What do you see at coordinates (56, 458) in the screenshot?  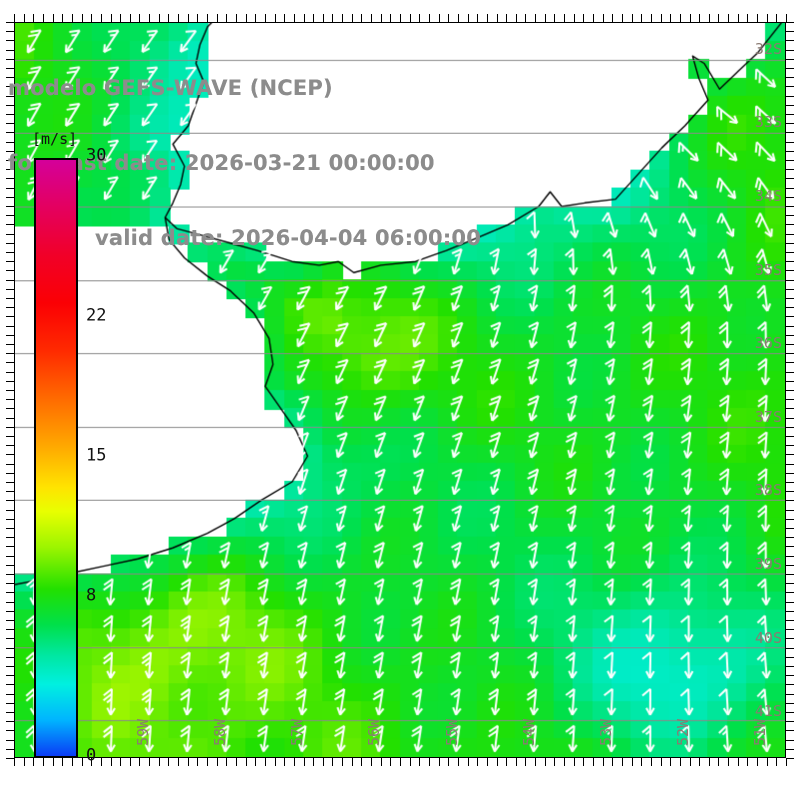 I see `colorbar-gradient` at bounding box center [56, 458].